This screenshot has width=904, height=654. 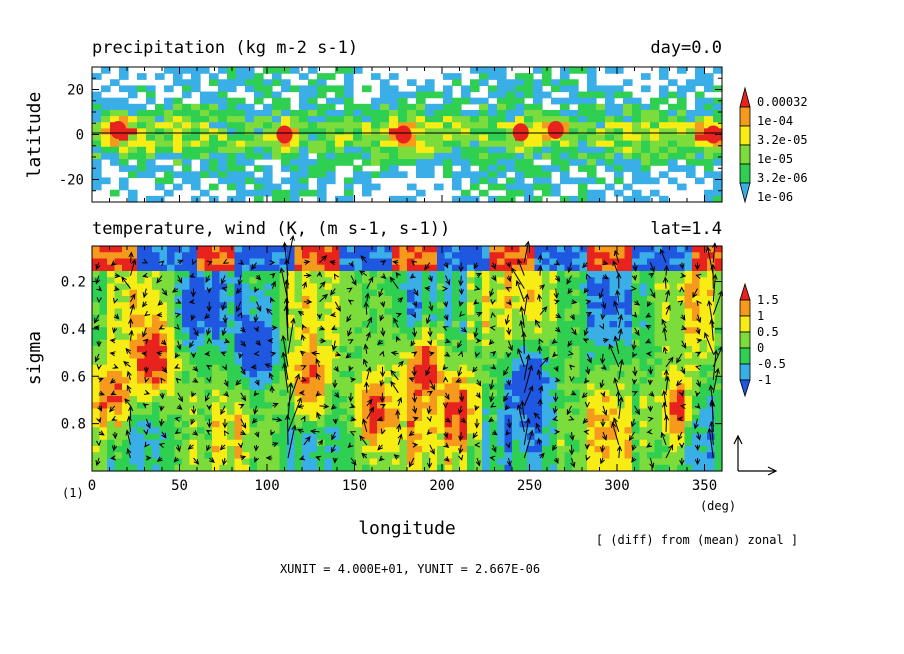 What do you see at coordinates (782, 102) in the screenshot?
I see `precip-colorbar-label: 0.00032` at bounding box center [782, 102].